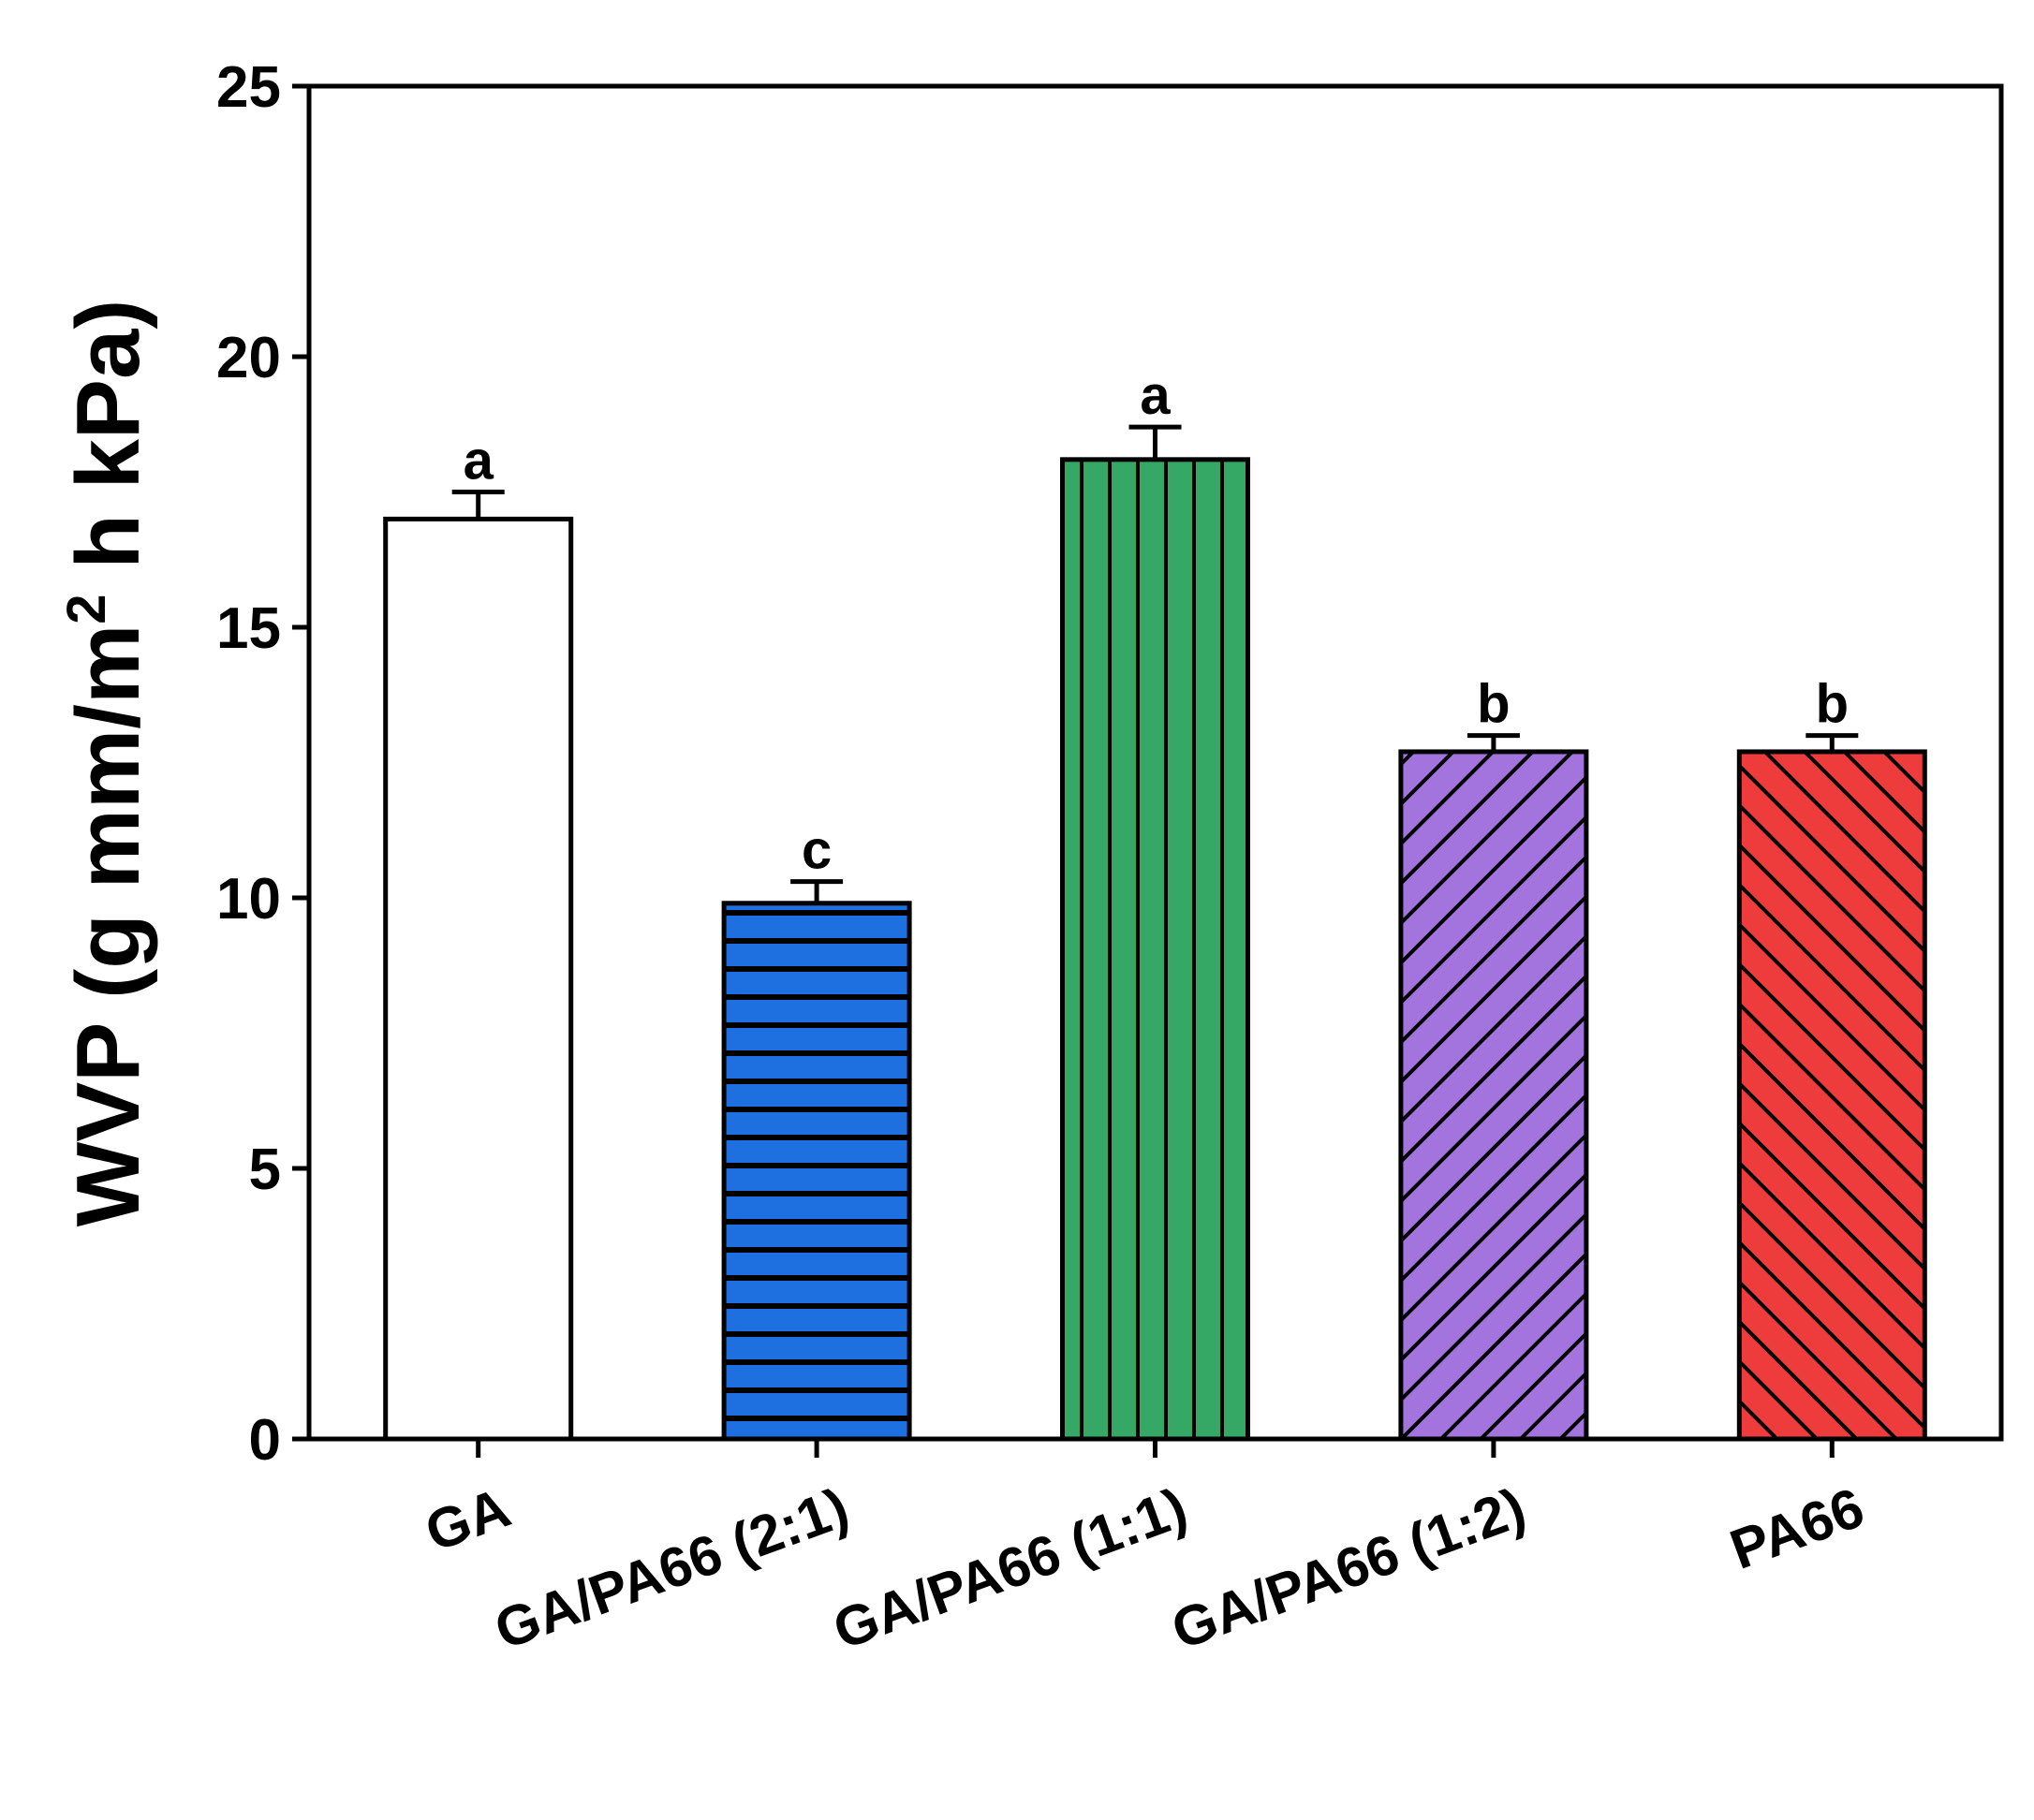  I want to click on y-axis-title: WVP (g mm/m2 h kPa), so click(107, 763).